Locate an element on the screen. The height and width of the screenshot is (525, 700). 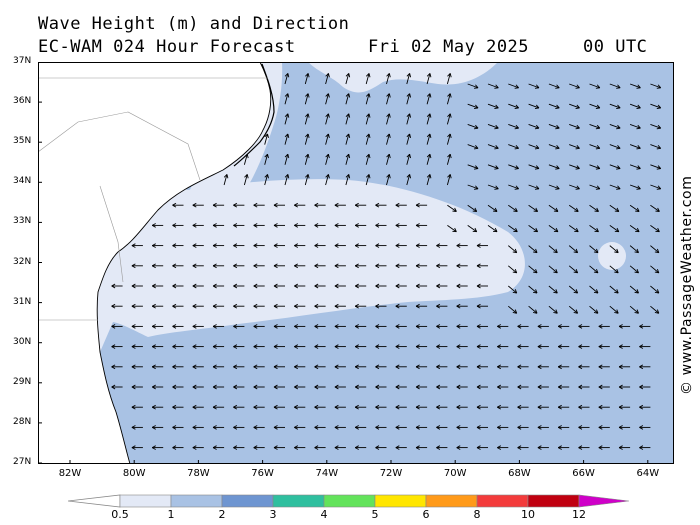
legend-swatch is located at coordinates (400, 501).